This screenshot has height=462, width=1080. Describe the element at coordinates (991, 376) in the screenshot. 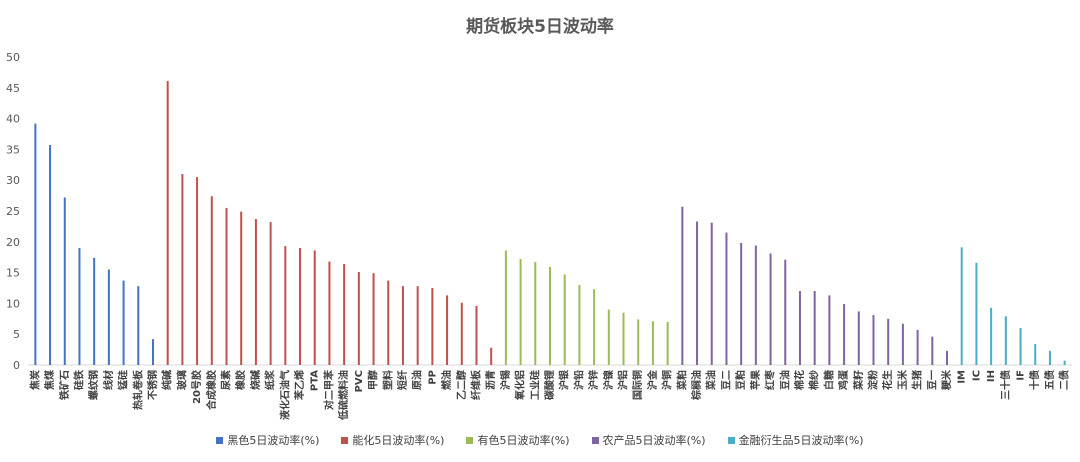

I see `x-tick-label: IH` at that location.